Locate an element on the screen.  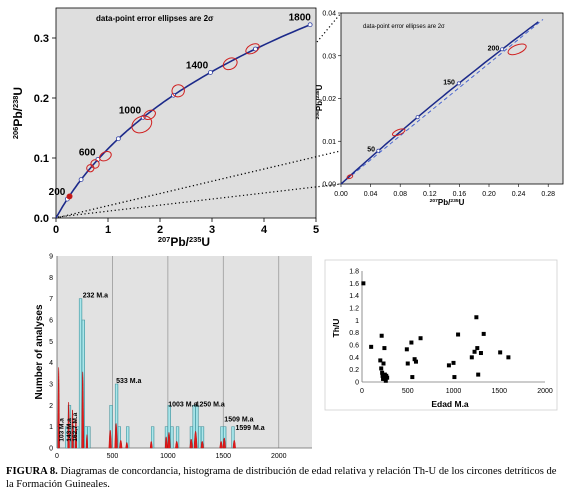
age-annotation: 232 M.a is located at coordinates (95, 296).